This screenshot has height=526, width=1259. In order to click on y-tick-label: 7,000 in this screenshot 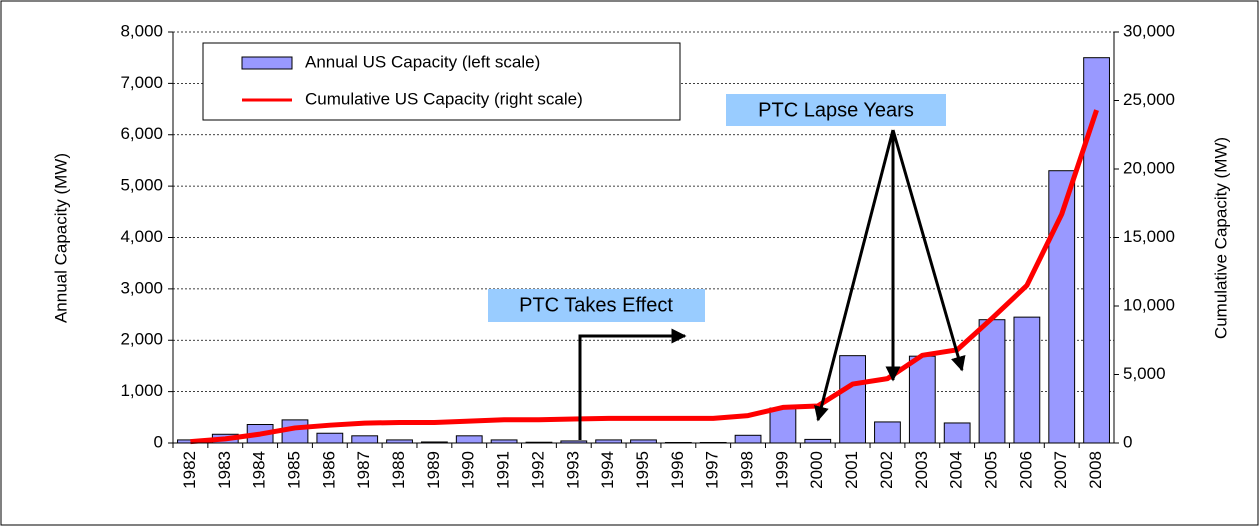, I will do `click(141, 82)`.